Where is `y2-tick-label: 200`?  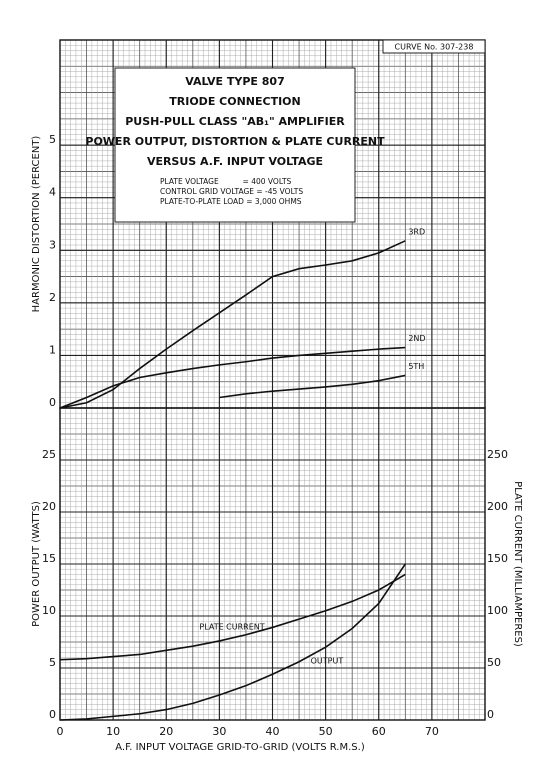
y2-tick-label: 200 is located at coordinates (497, 506).